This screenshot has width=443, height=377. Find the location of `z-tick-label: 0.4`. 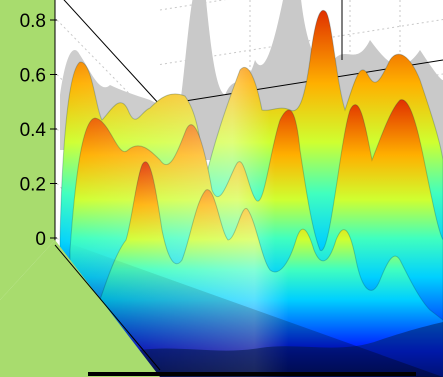

z-tick-label: 0.4 is located at coordinates (33, 130).